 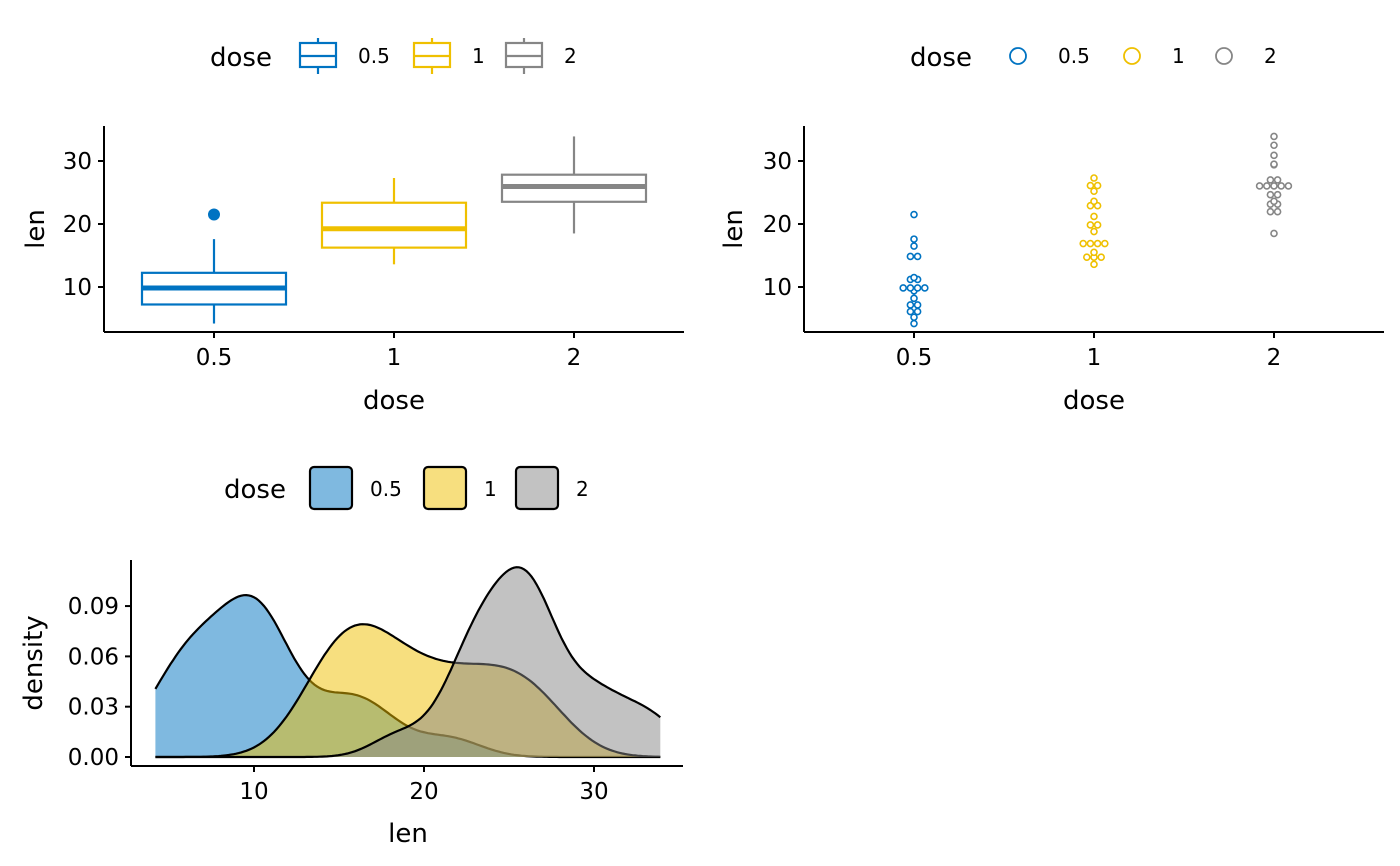 What do you see at coordinates (214, 214) in the screenshot?
I see `box-outlier` at bounding box center [214, 214].